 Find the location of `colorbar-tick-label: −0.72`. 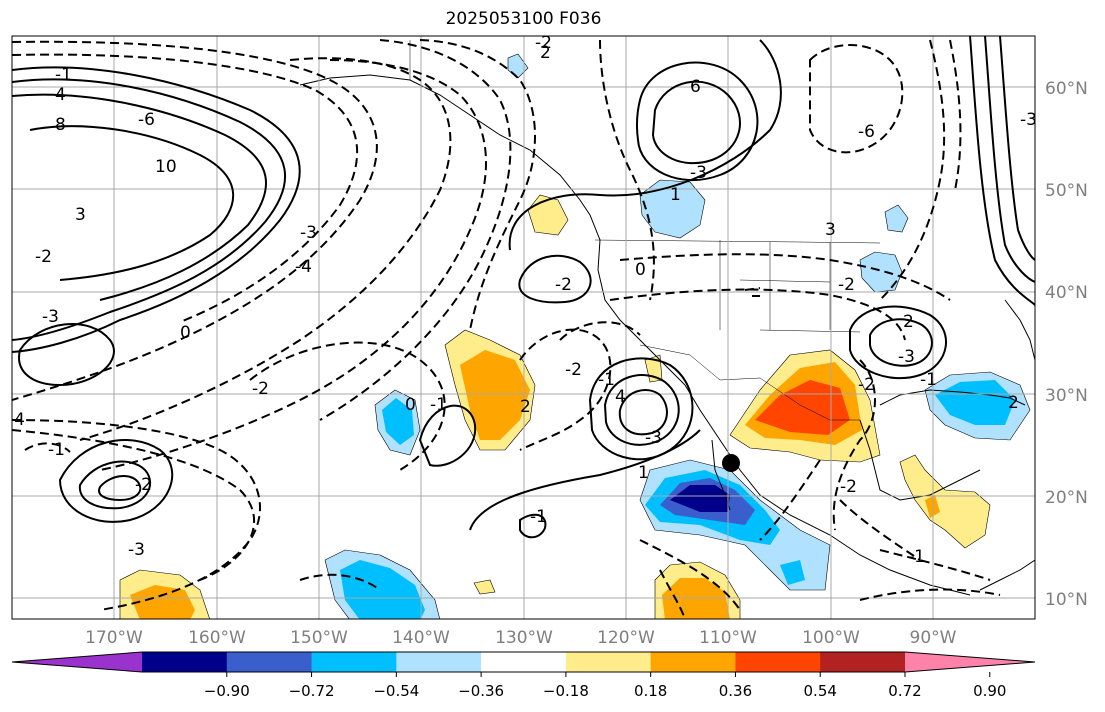

colorbar-tick-label: −0.72 is located at coordinates (312, 691).